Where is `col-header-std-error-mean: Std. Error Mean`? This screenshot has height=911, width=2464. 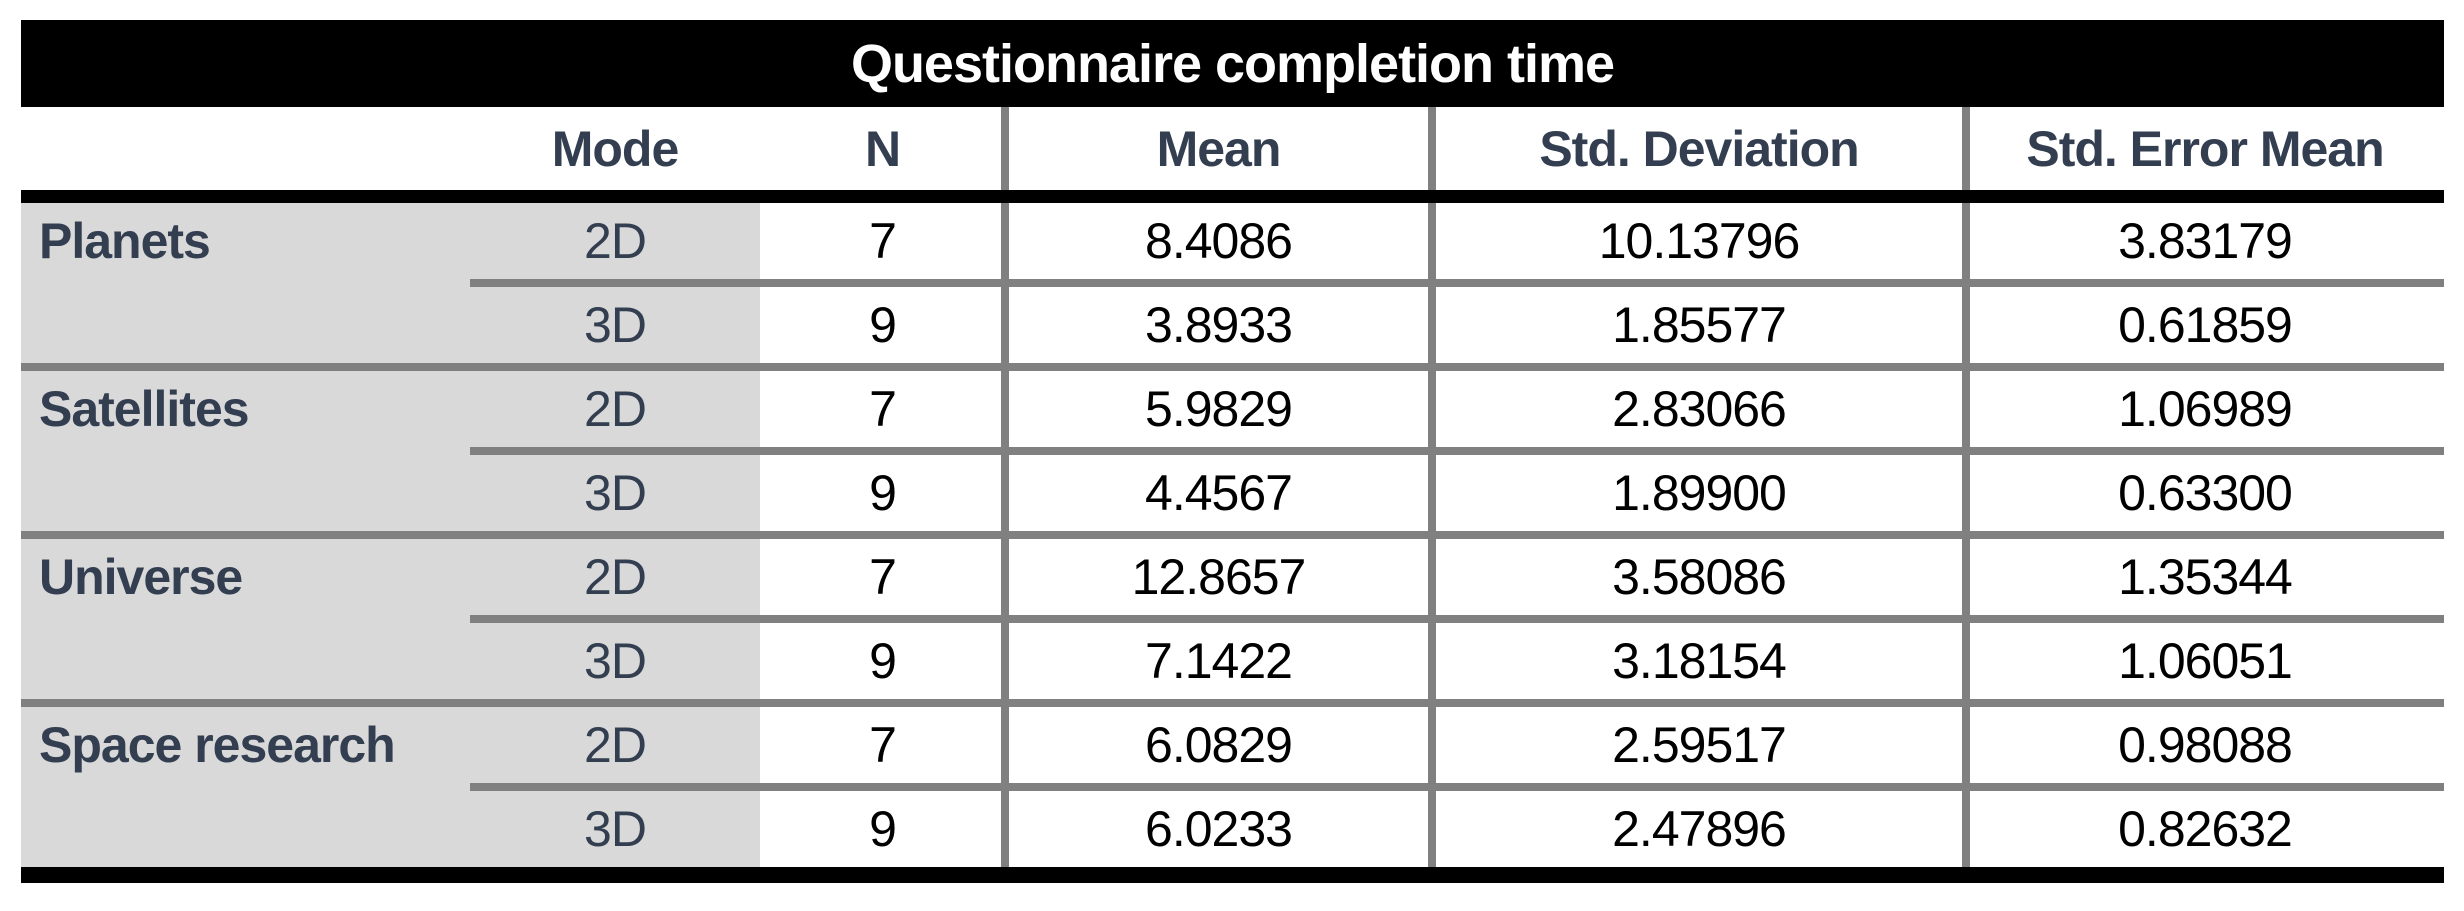 col-header-std-error-mean: Std. Error Mean is located at coordinates (2205, 148).